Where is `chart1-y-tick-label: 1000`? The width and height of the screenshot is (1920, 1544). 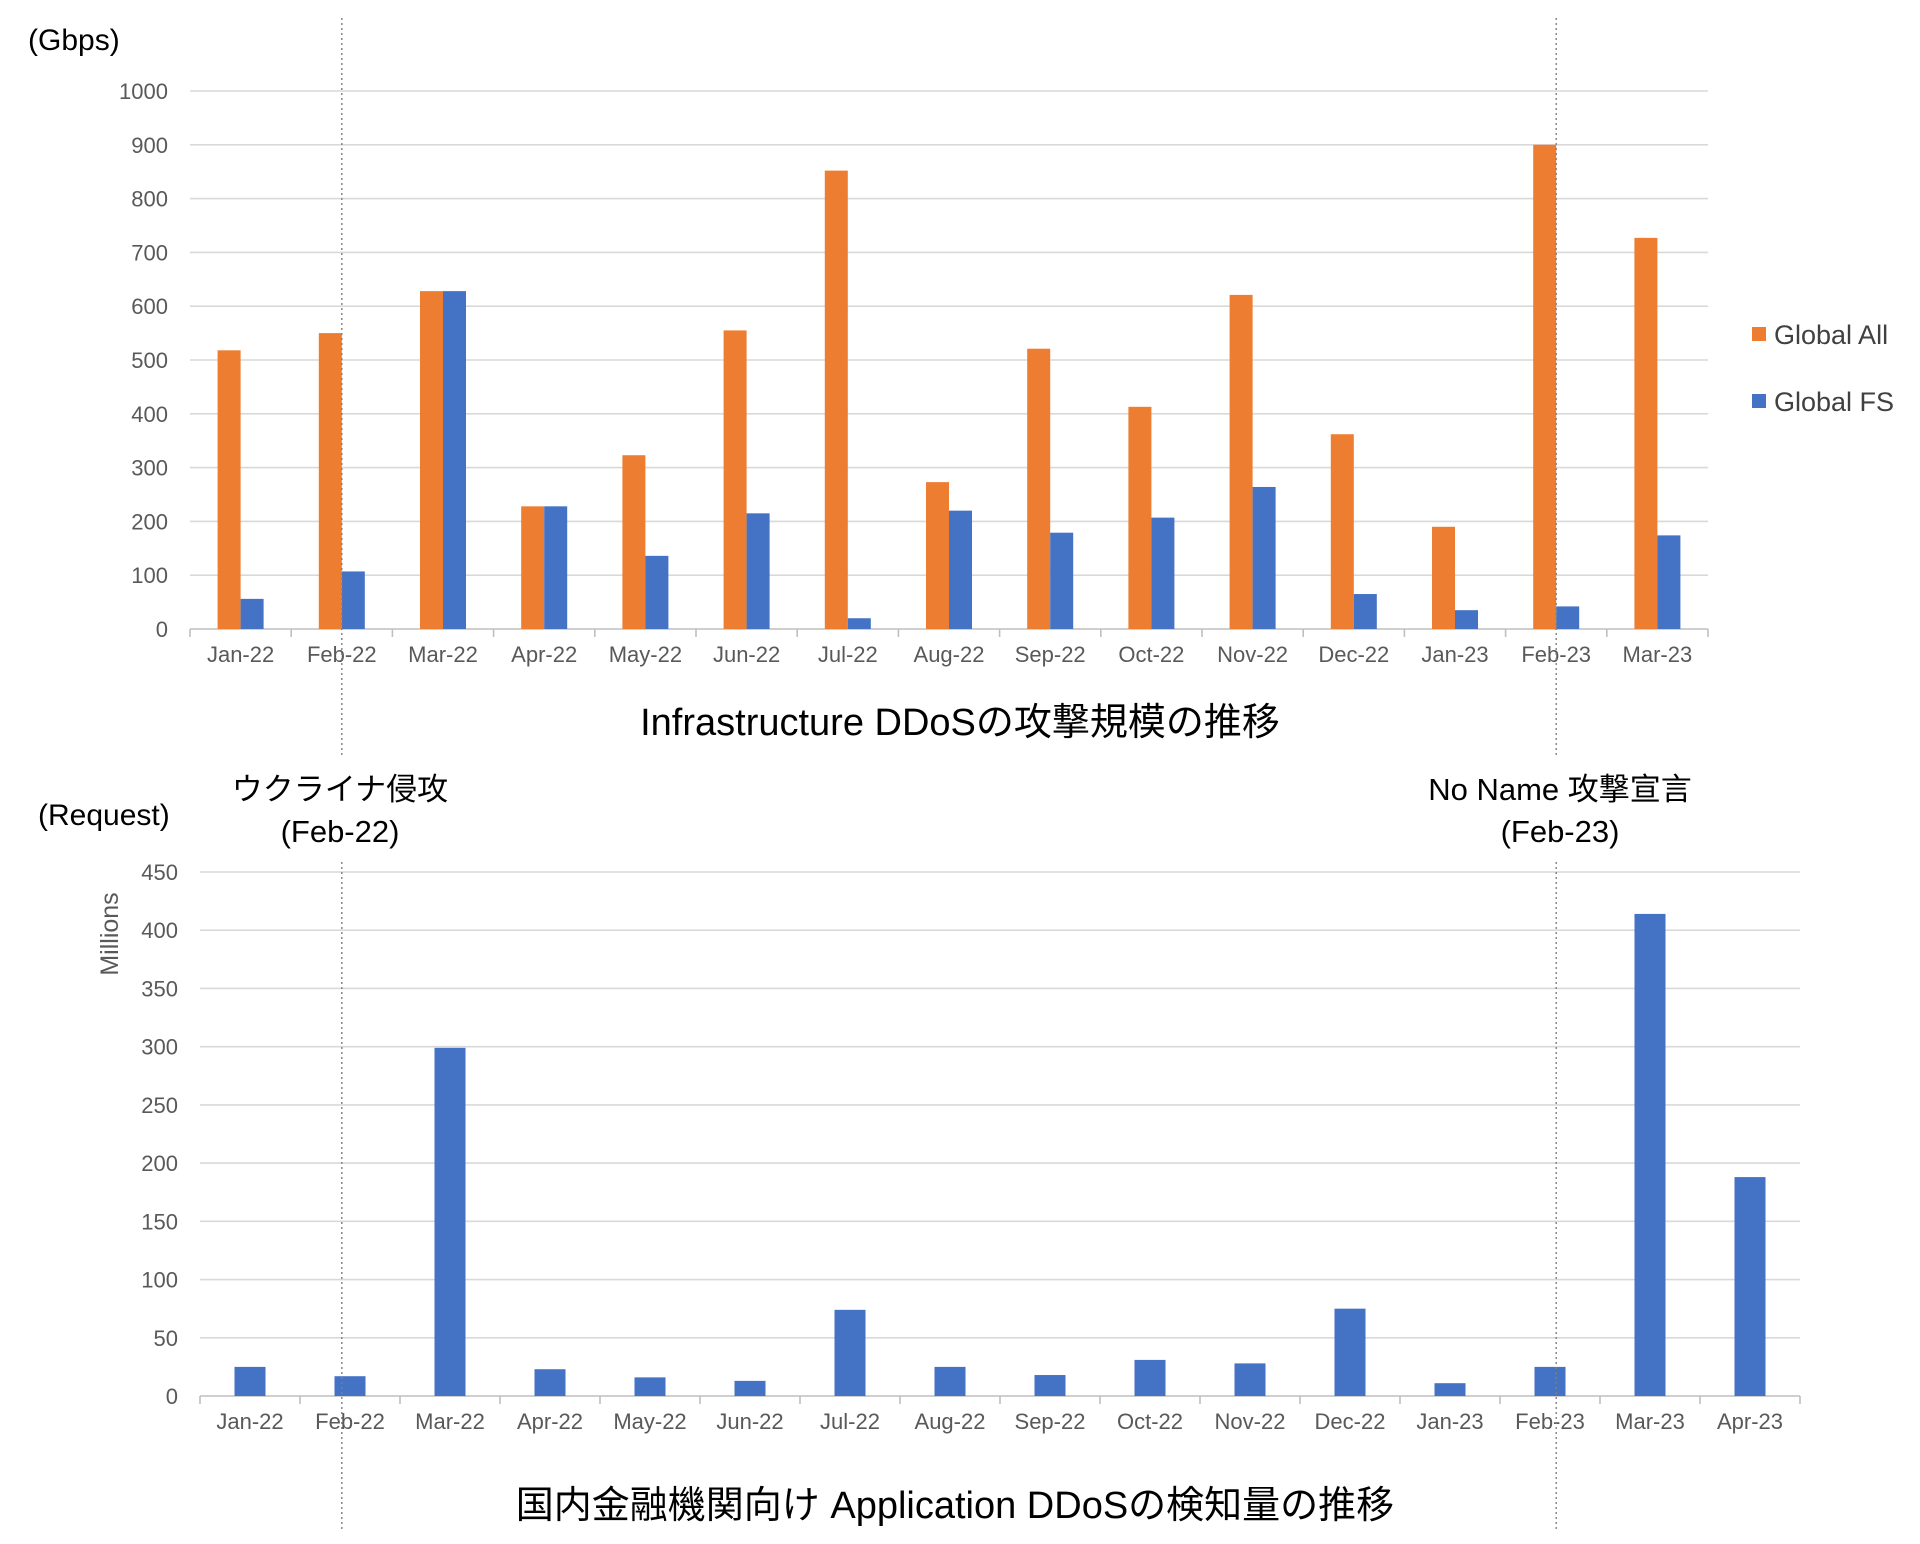 chart1-y-tick-label: 1000 is located at coordinates (143, 91).